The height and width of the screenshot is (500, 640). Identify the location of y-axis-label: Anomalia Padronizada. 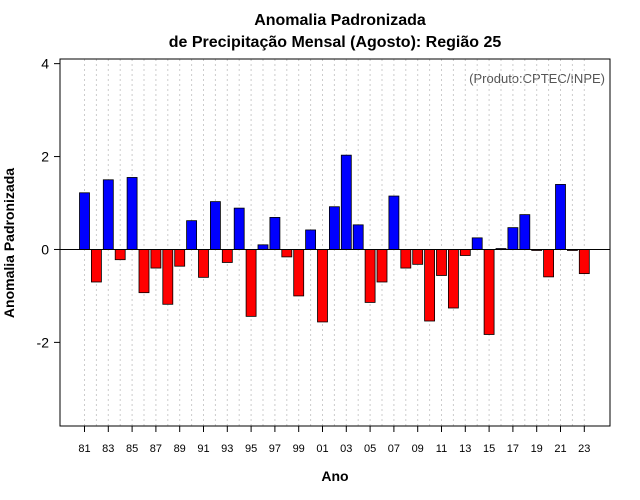
(9, 243).